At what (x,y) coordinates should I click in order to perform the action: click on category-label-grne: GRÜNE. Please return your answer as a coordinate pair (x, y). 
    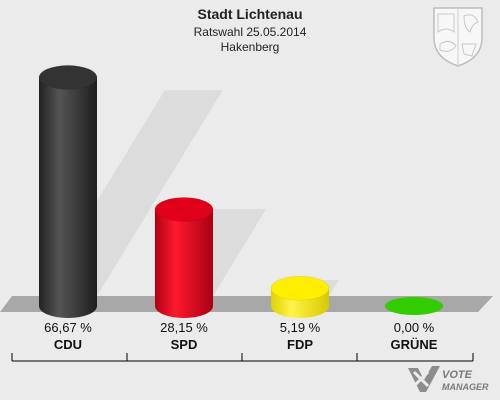
    Looking at the image, I should click on (414, 344).